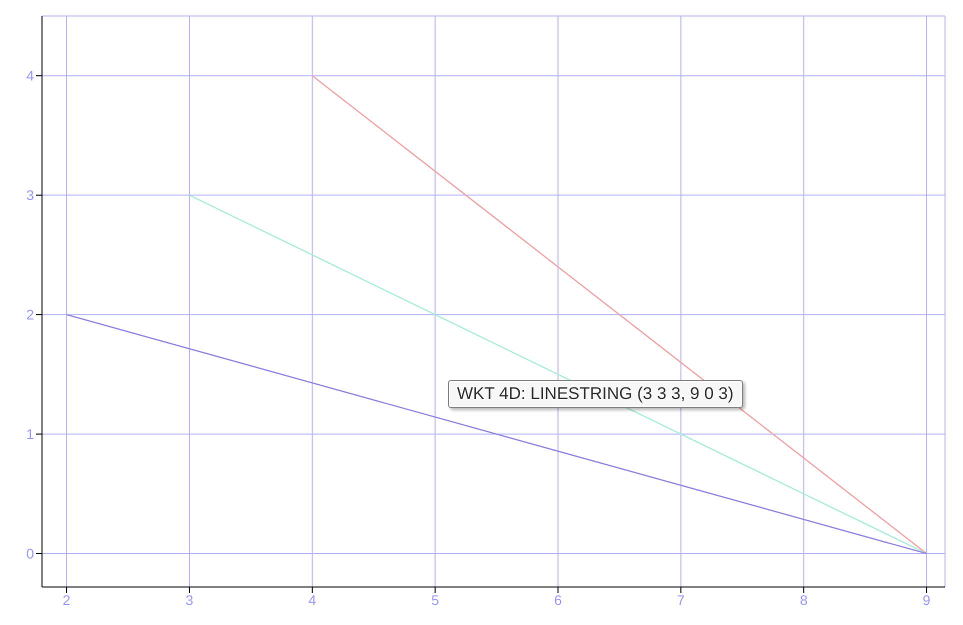  Describe the element at coordinates (680, 600) in the screenshot. I see `x-tick-label: 7` at that location.